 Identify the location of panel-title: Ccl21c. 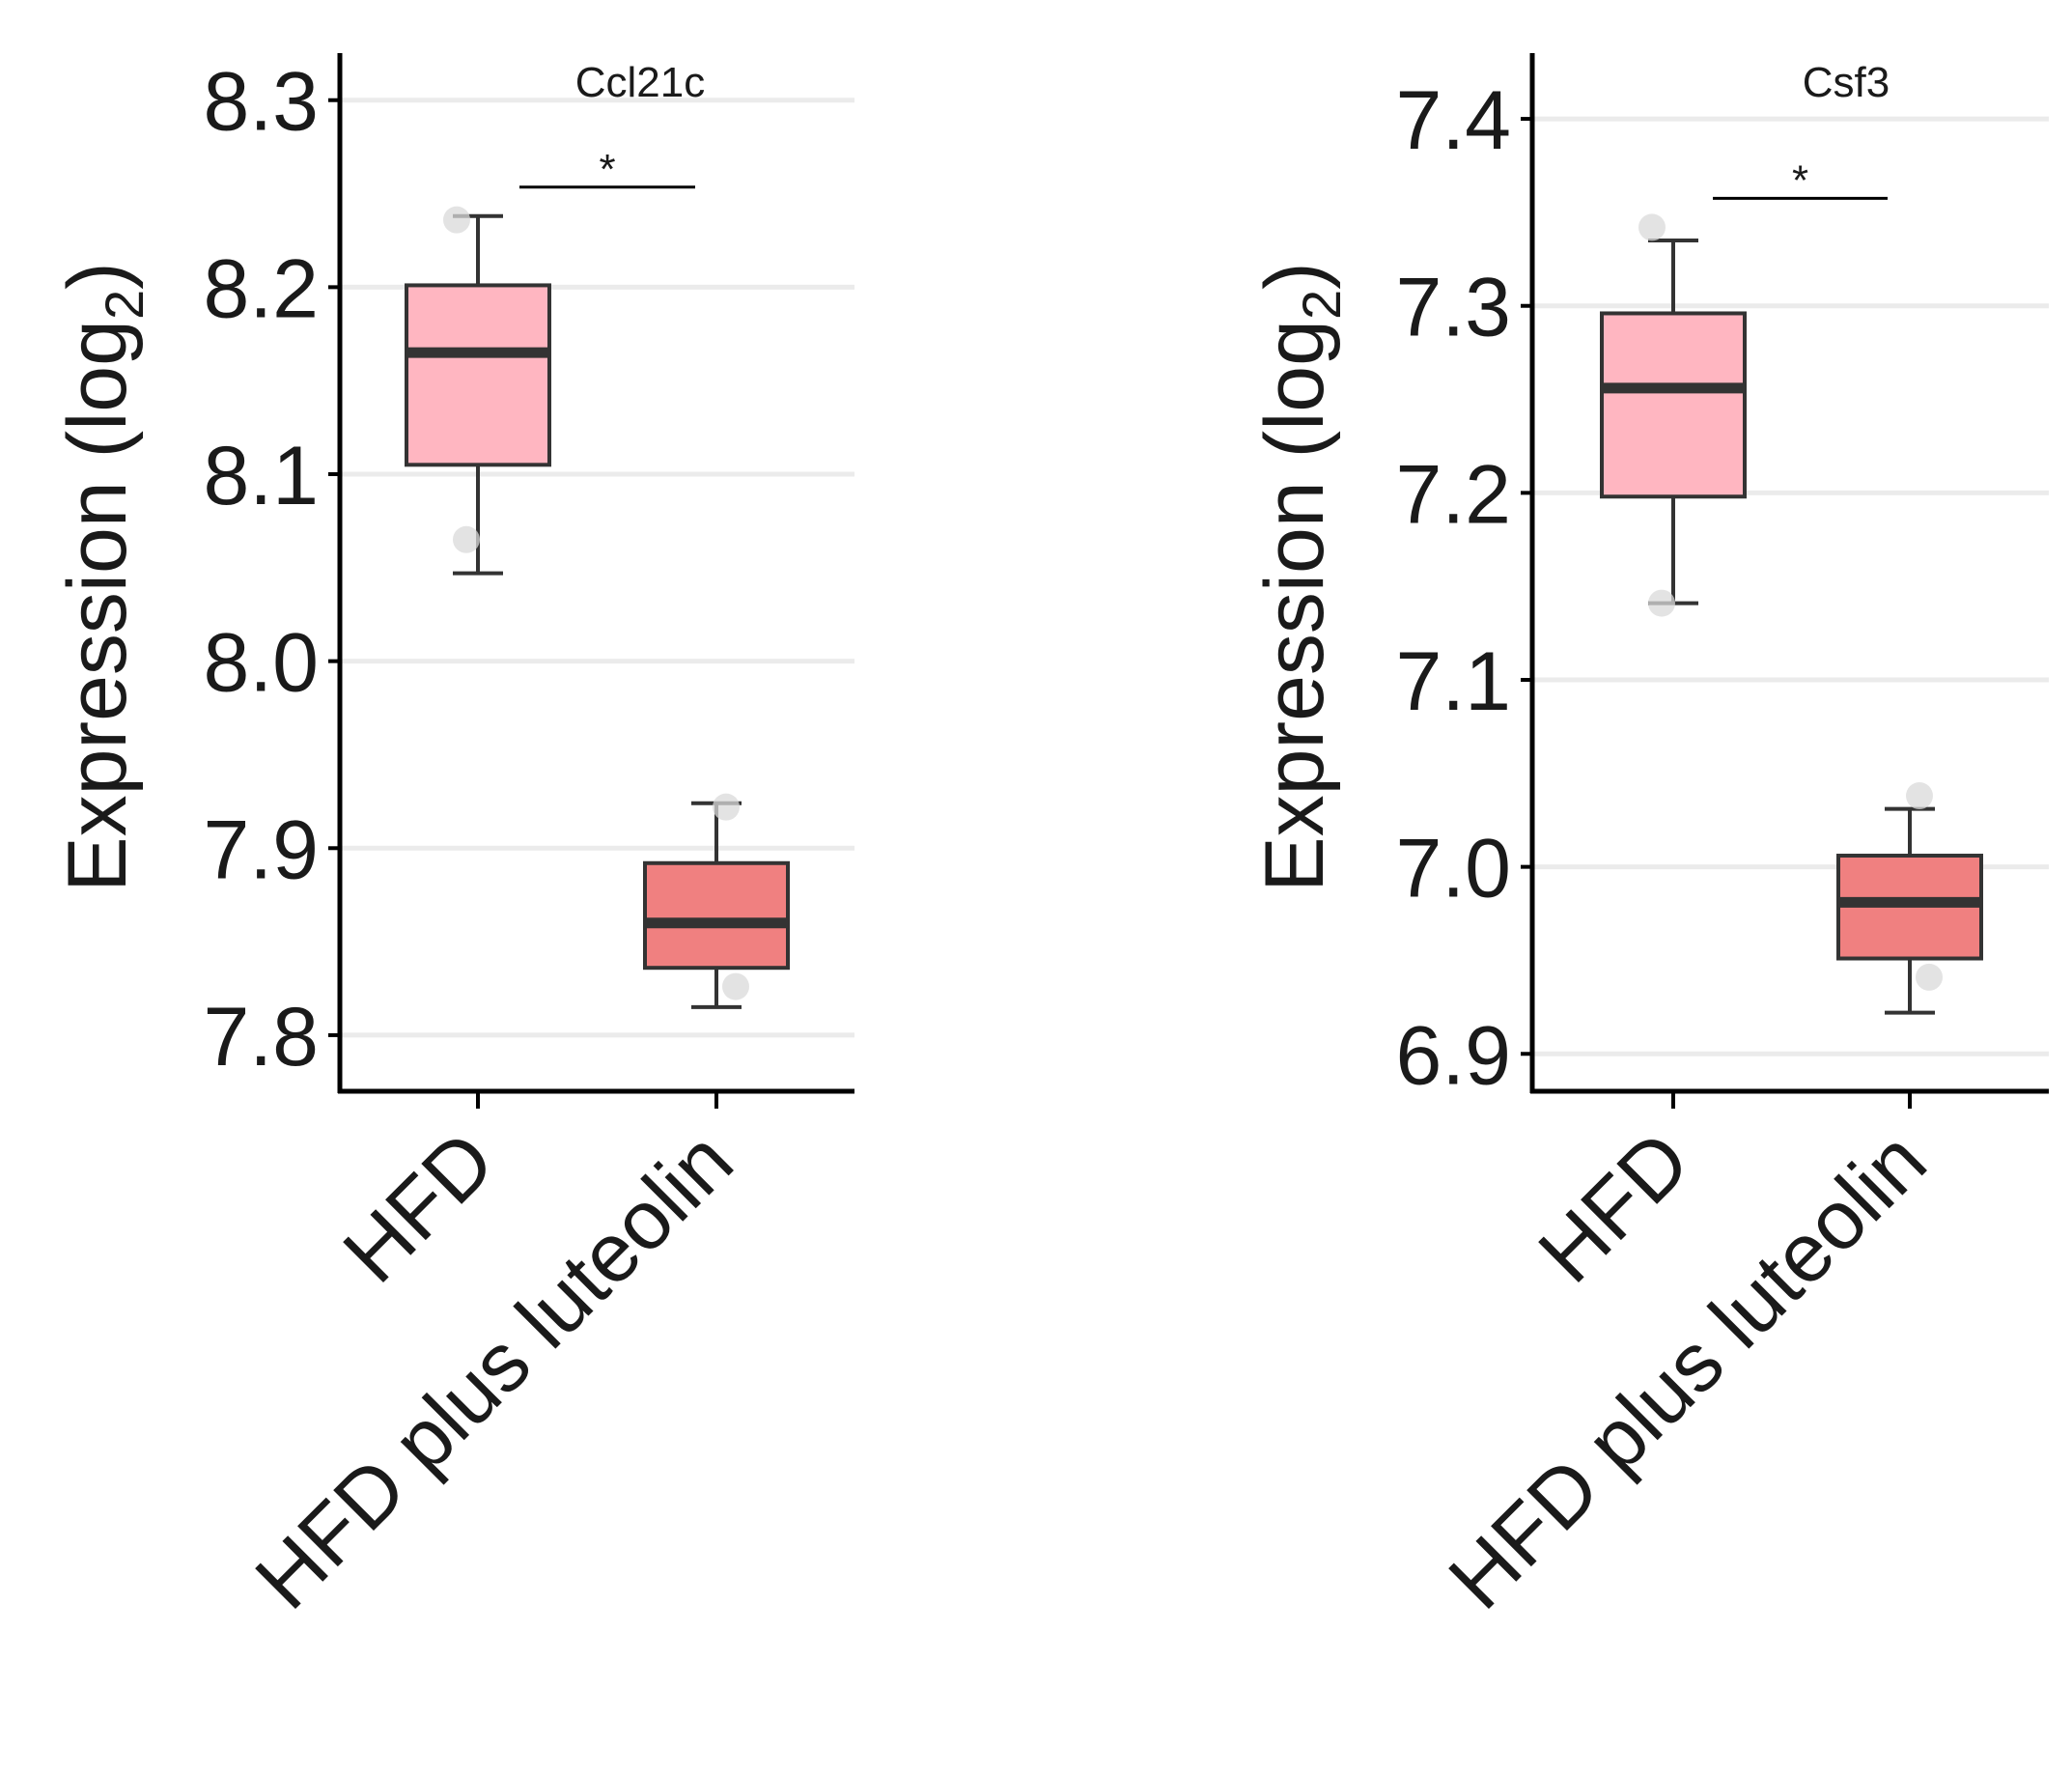
(641, 83).